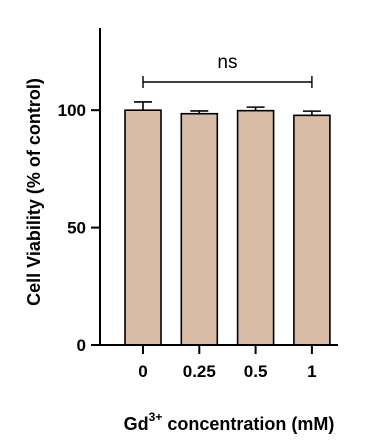 This screenshot has height=448, width=388. Describe the element at coordinates (142, 371) in the screenshot. I see `x-tick-label-0: 0` at that location.